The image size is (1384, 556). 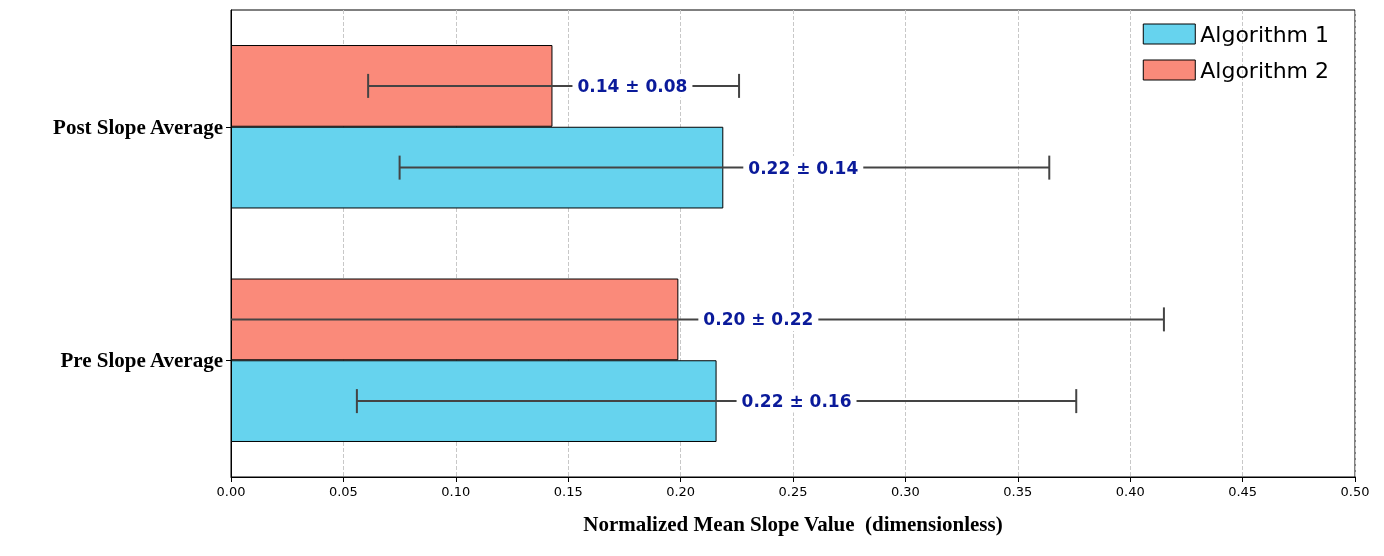 I want to click on x-tick-label: 0.25, so click(x=793, y=491).